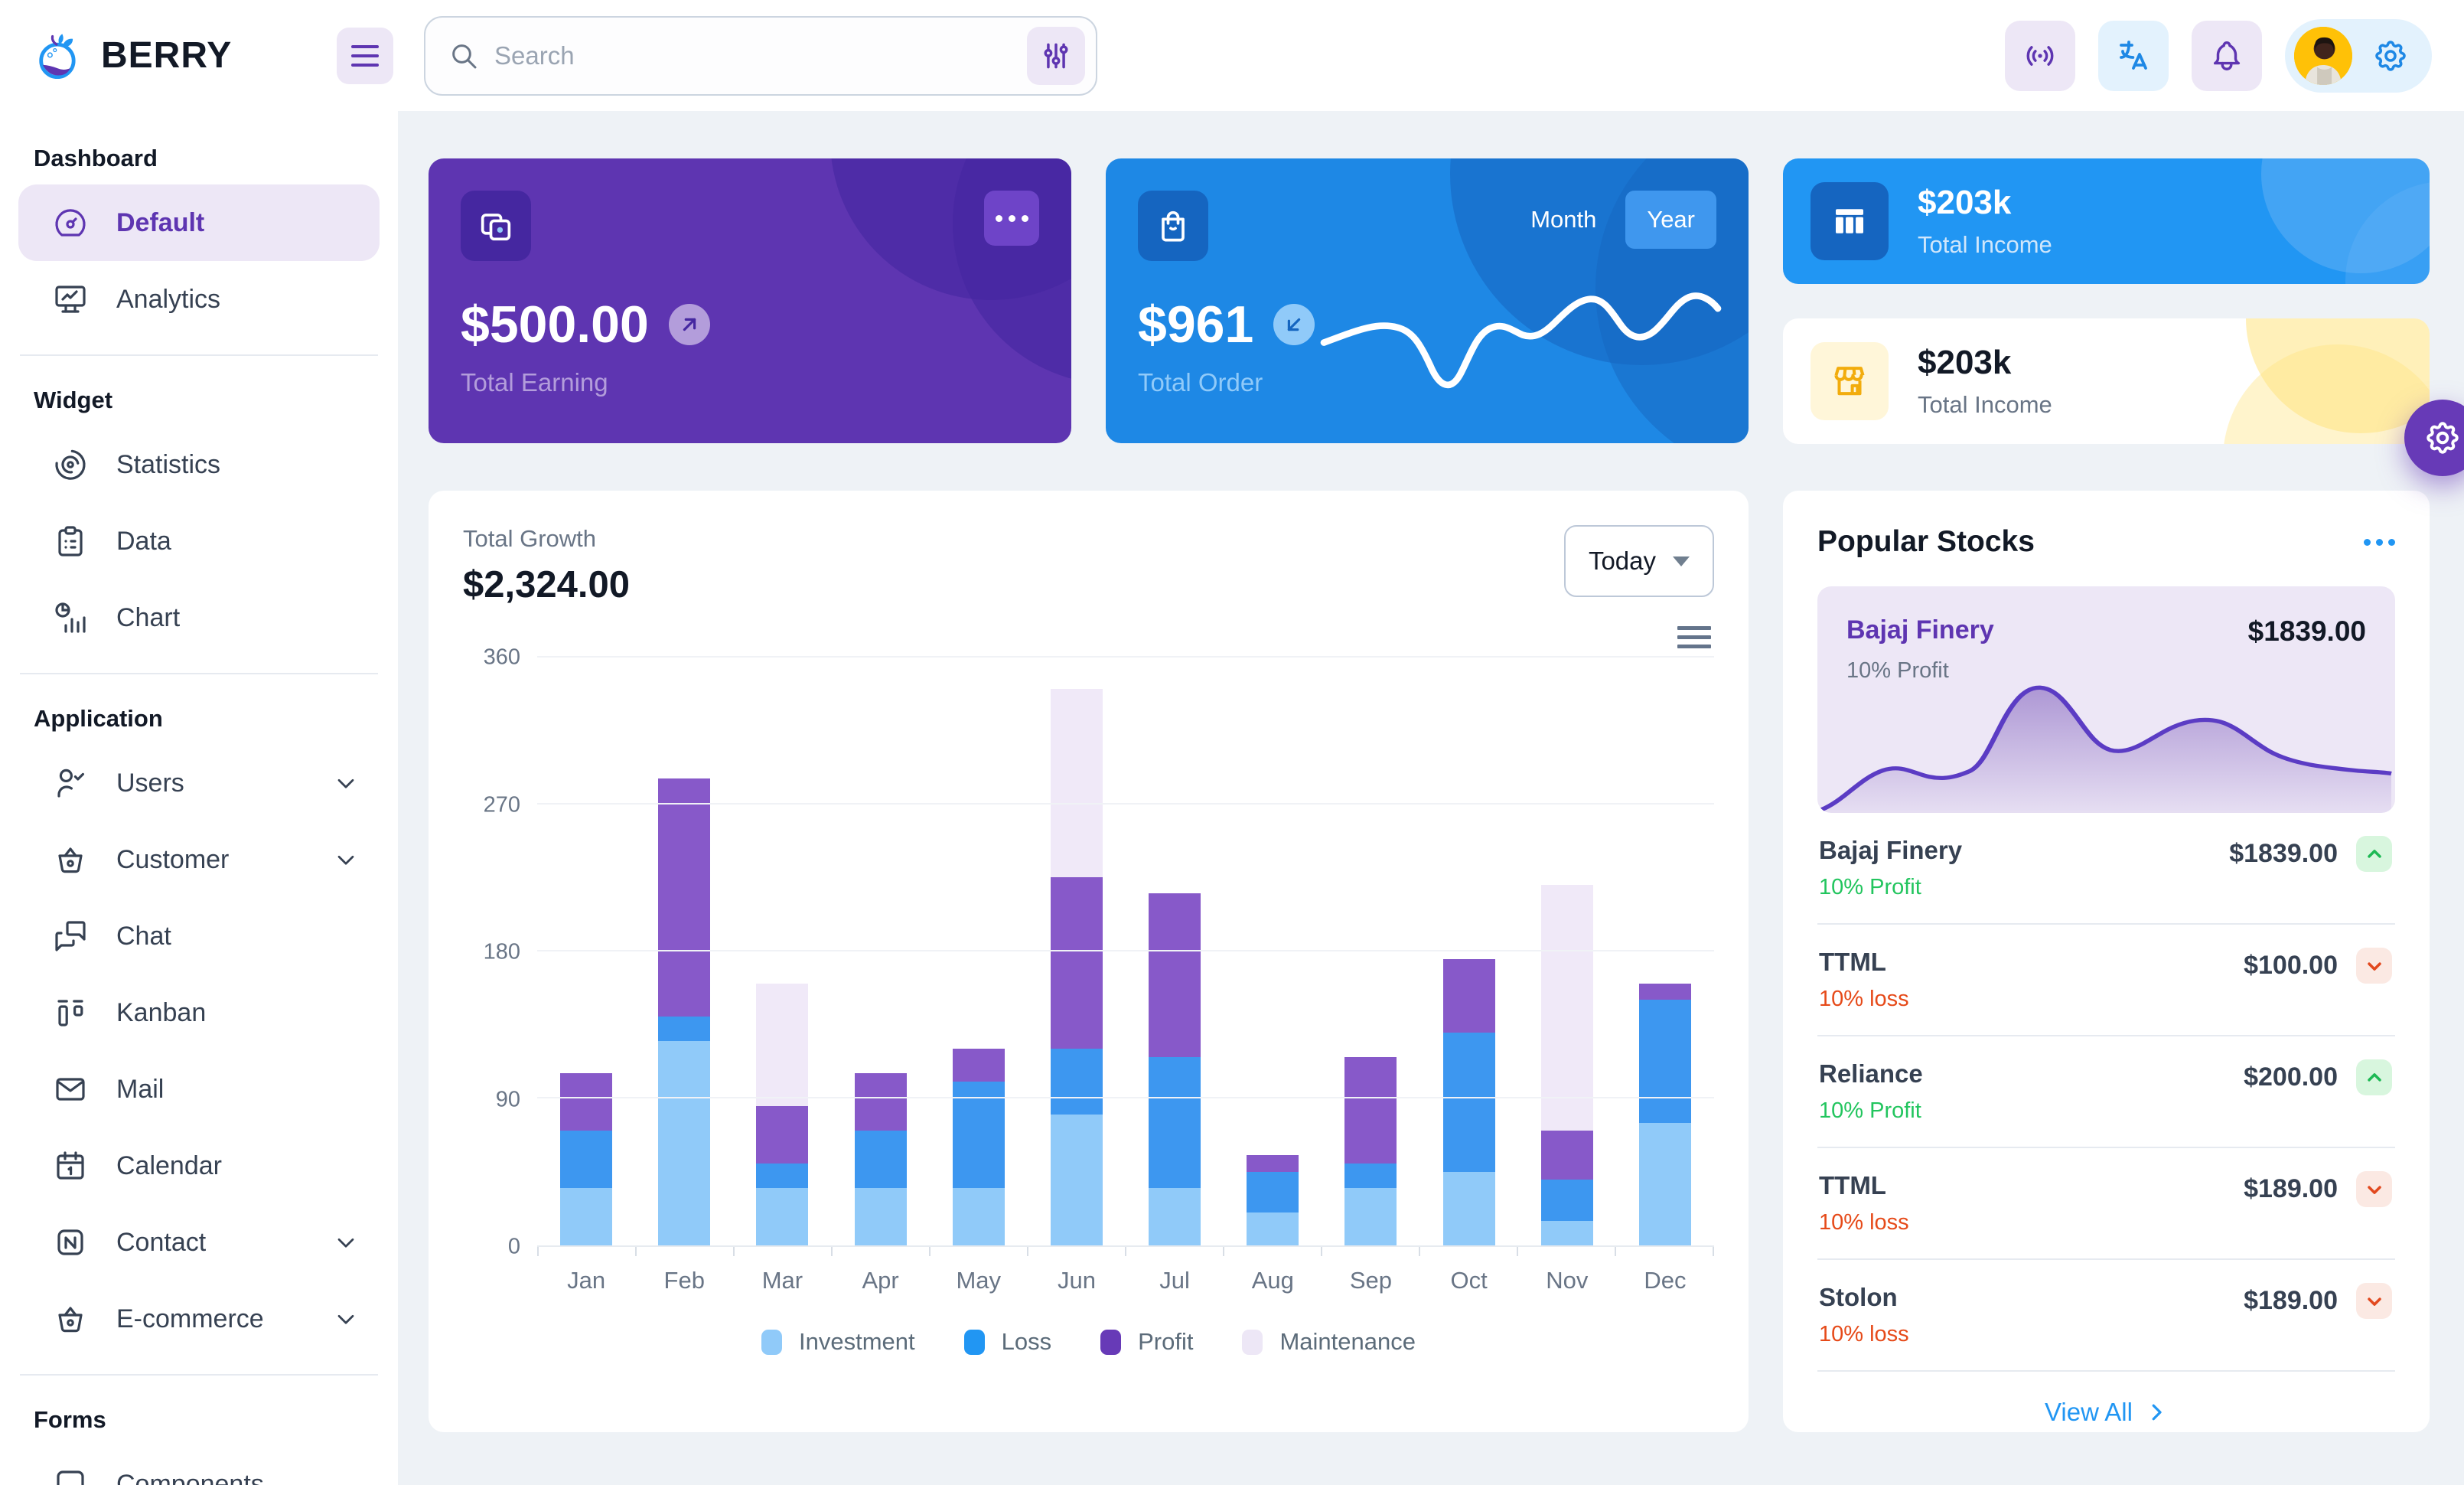 This screenshot has width=2464, height=1485. What do you see at coordinates (2106, 1412) in the screenshot?
I see `view-all-button: View All` at bounding box center [2106, 1412].